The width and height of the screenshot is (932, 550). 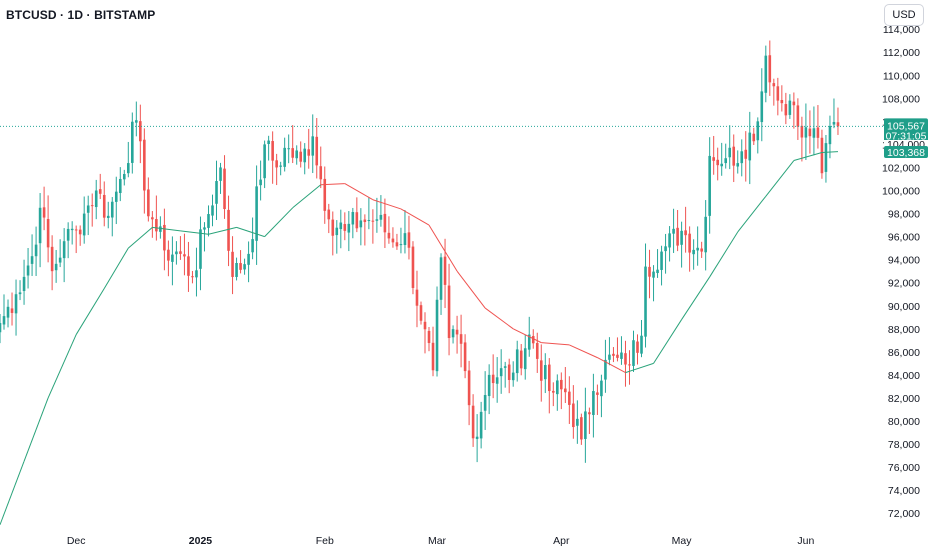 What do you see at coordinates (904, 215) in the screenshot?
I see `price-tick-label: 98,000` at bounding box center [904, 215].